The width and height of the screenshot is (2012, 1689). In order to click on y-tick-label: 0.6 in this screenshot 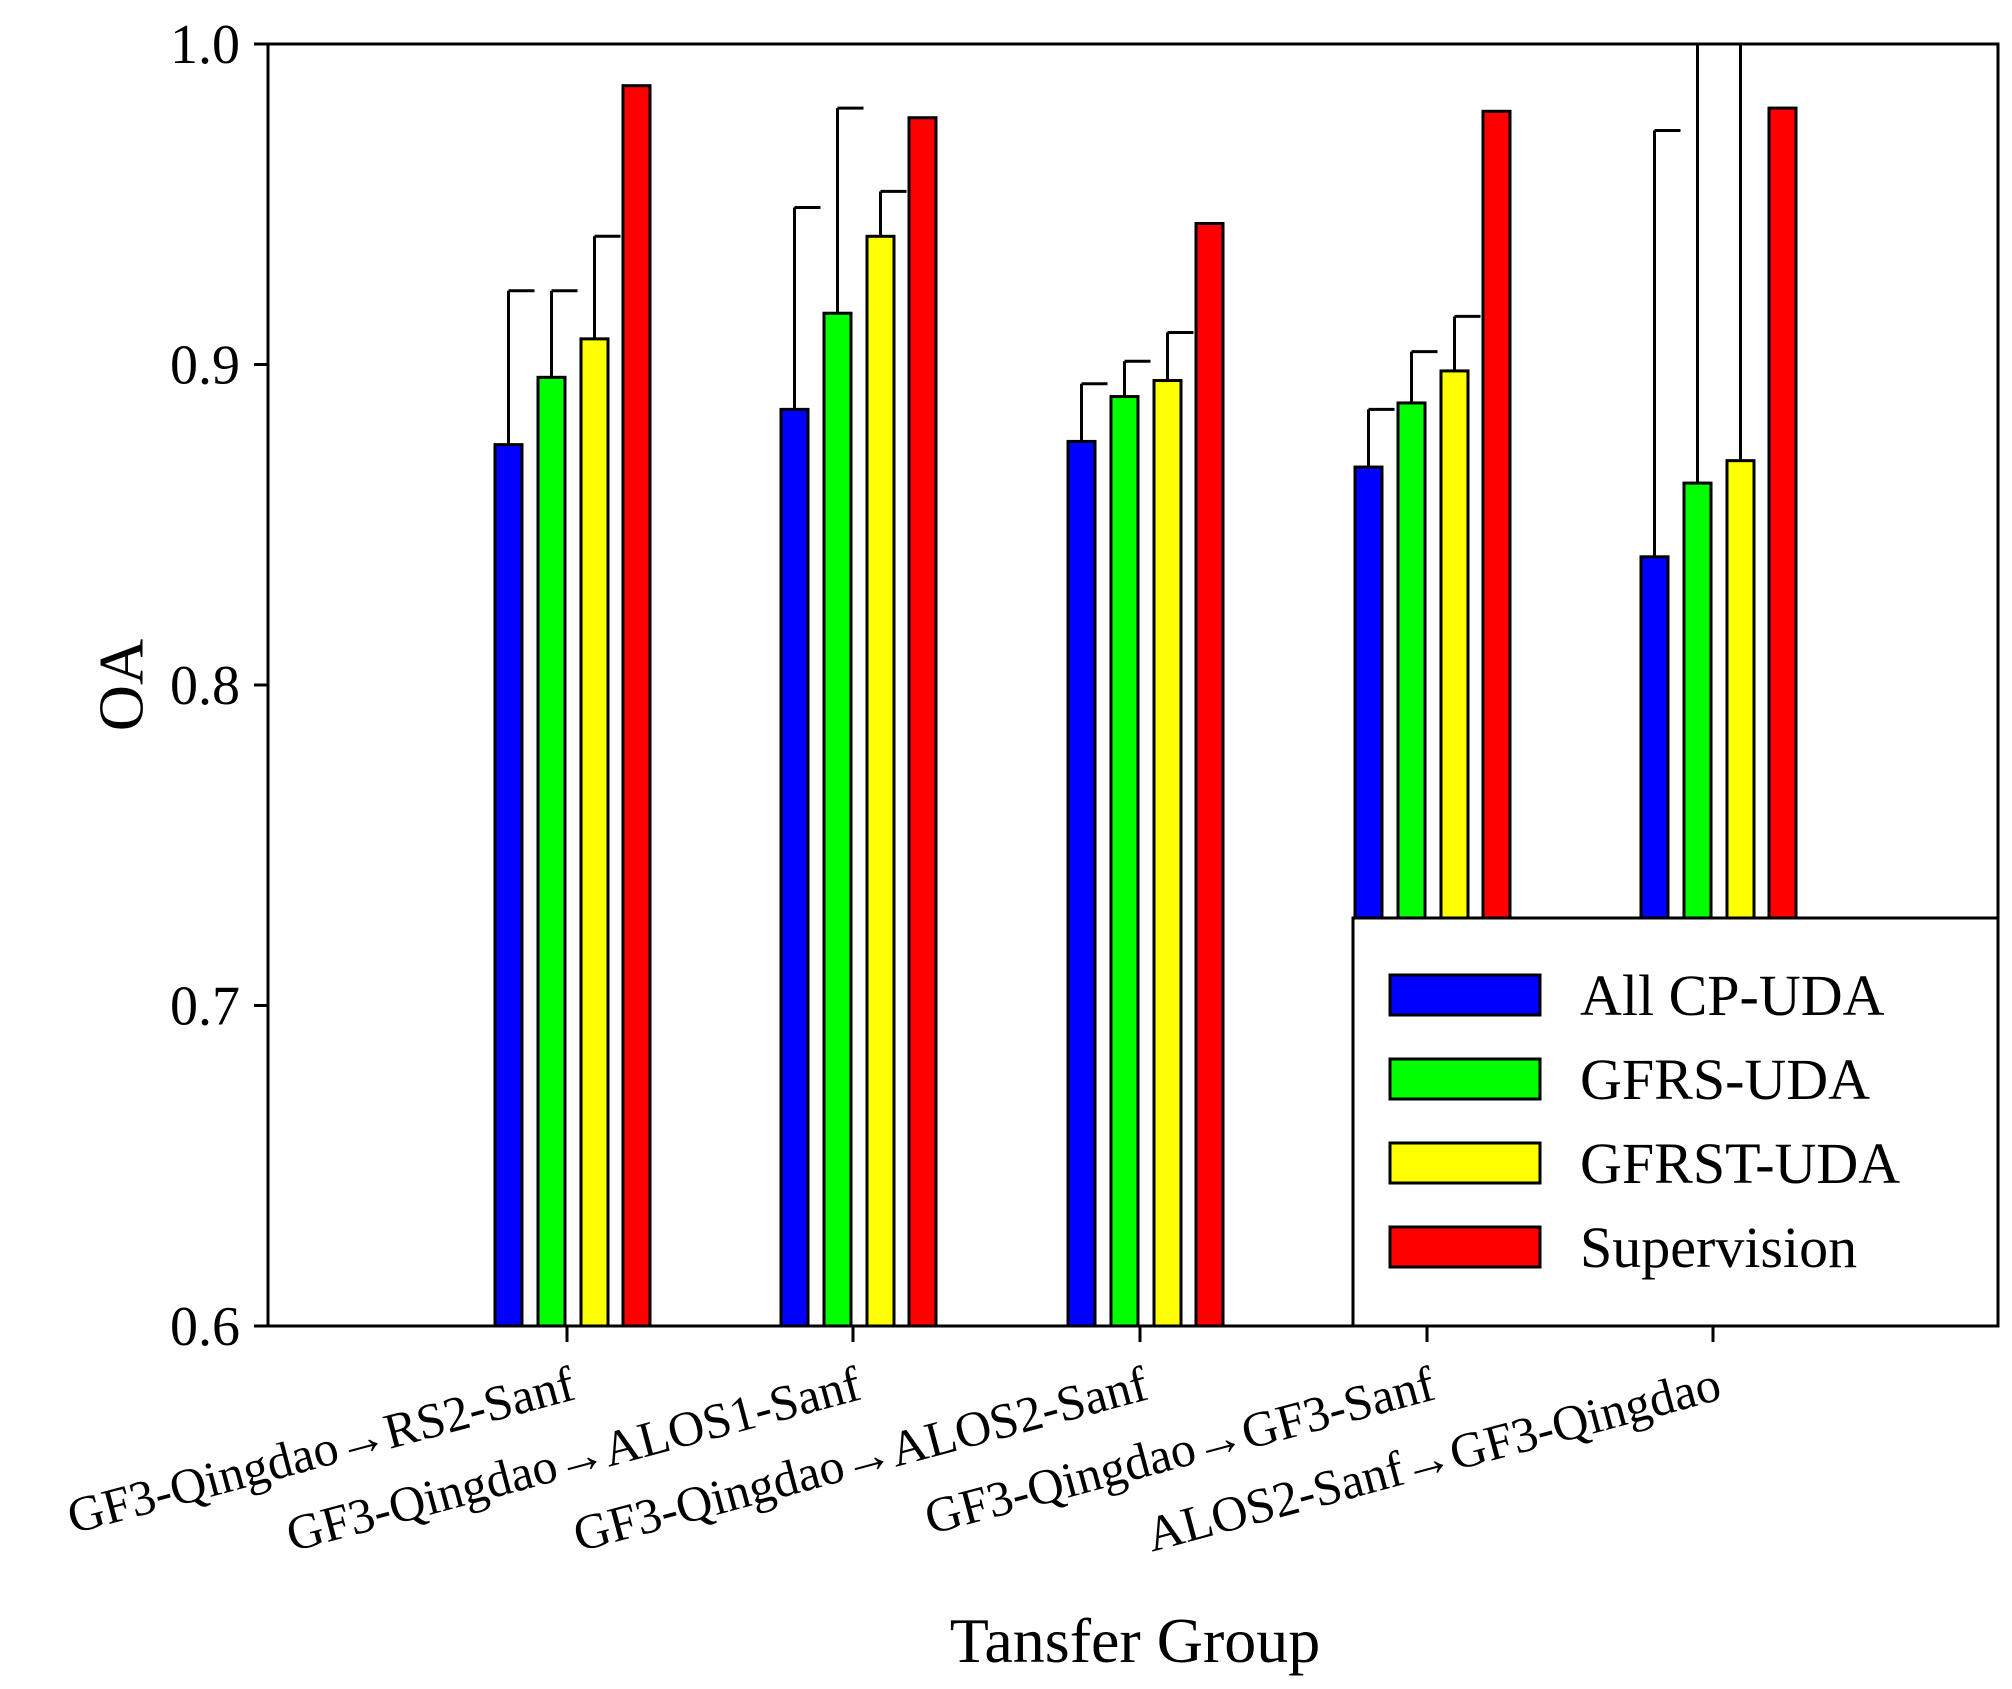, I will do `click(205, 1327)`.